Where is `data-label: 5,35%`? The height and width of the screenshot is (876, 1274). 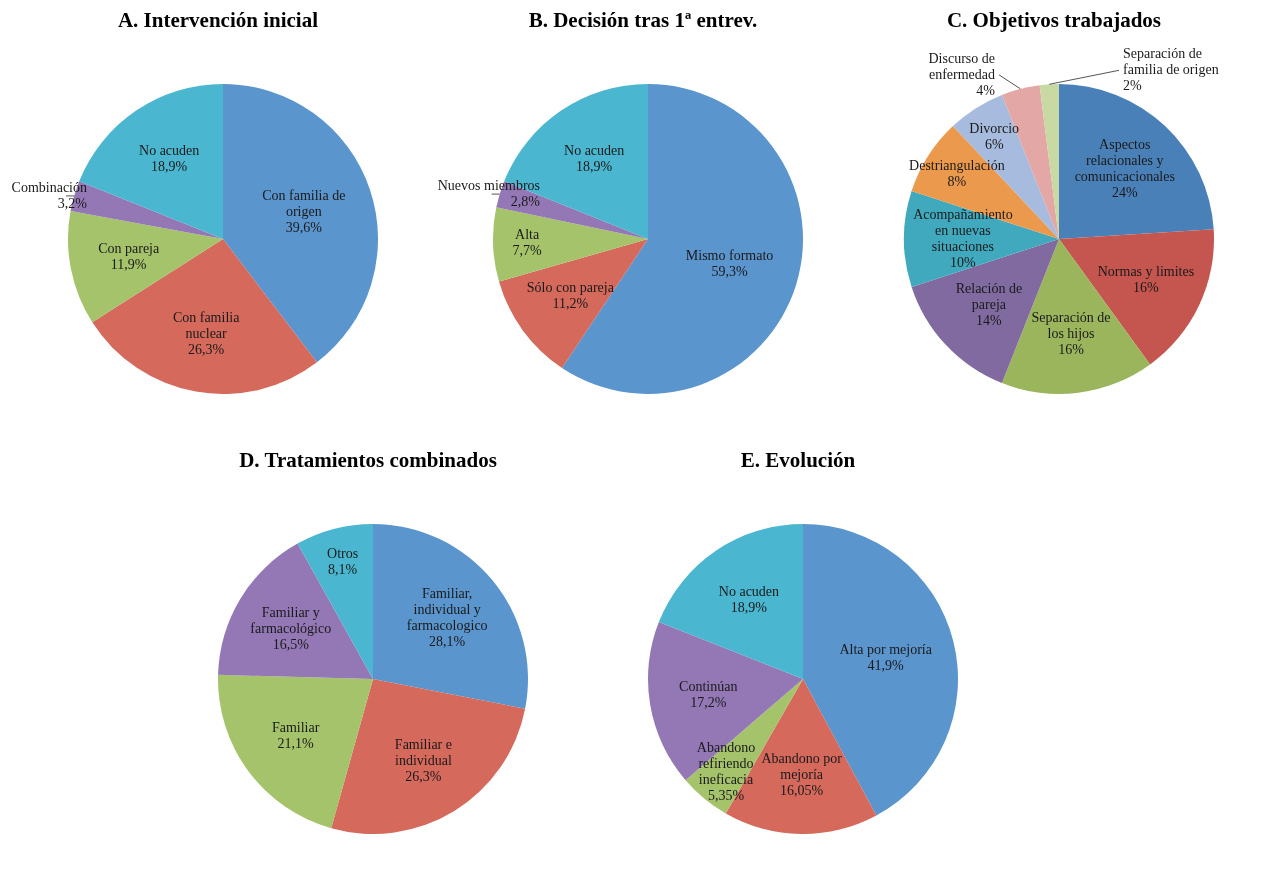
data-label: 5,35% is located at coordinates (726, 796).